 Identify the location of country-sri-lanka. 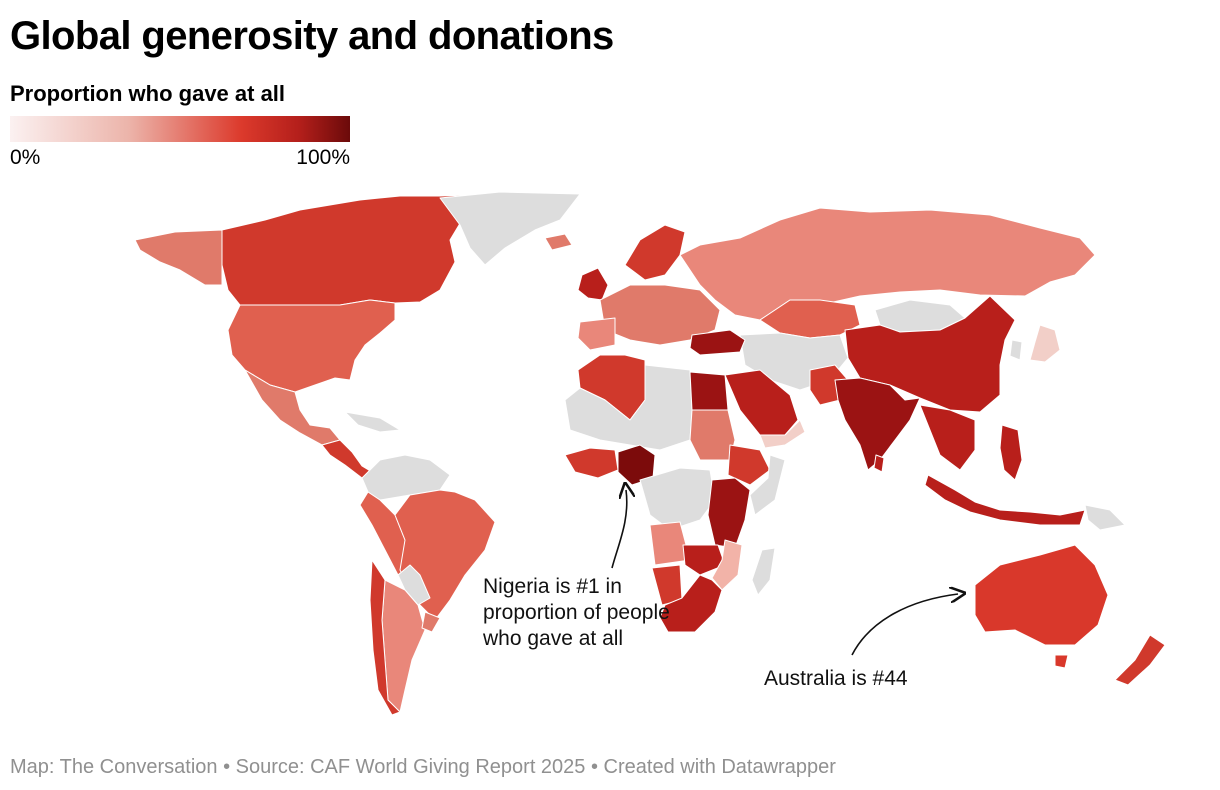
(879, 463).